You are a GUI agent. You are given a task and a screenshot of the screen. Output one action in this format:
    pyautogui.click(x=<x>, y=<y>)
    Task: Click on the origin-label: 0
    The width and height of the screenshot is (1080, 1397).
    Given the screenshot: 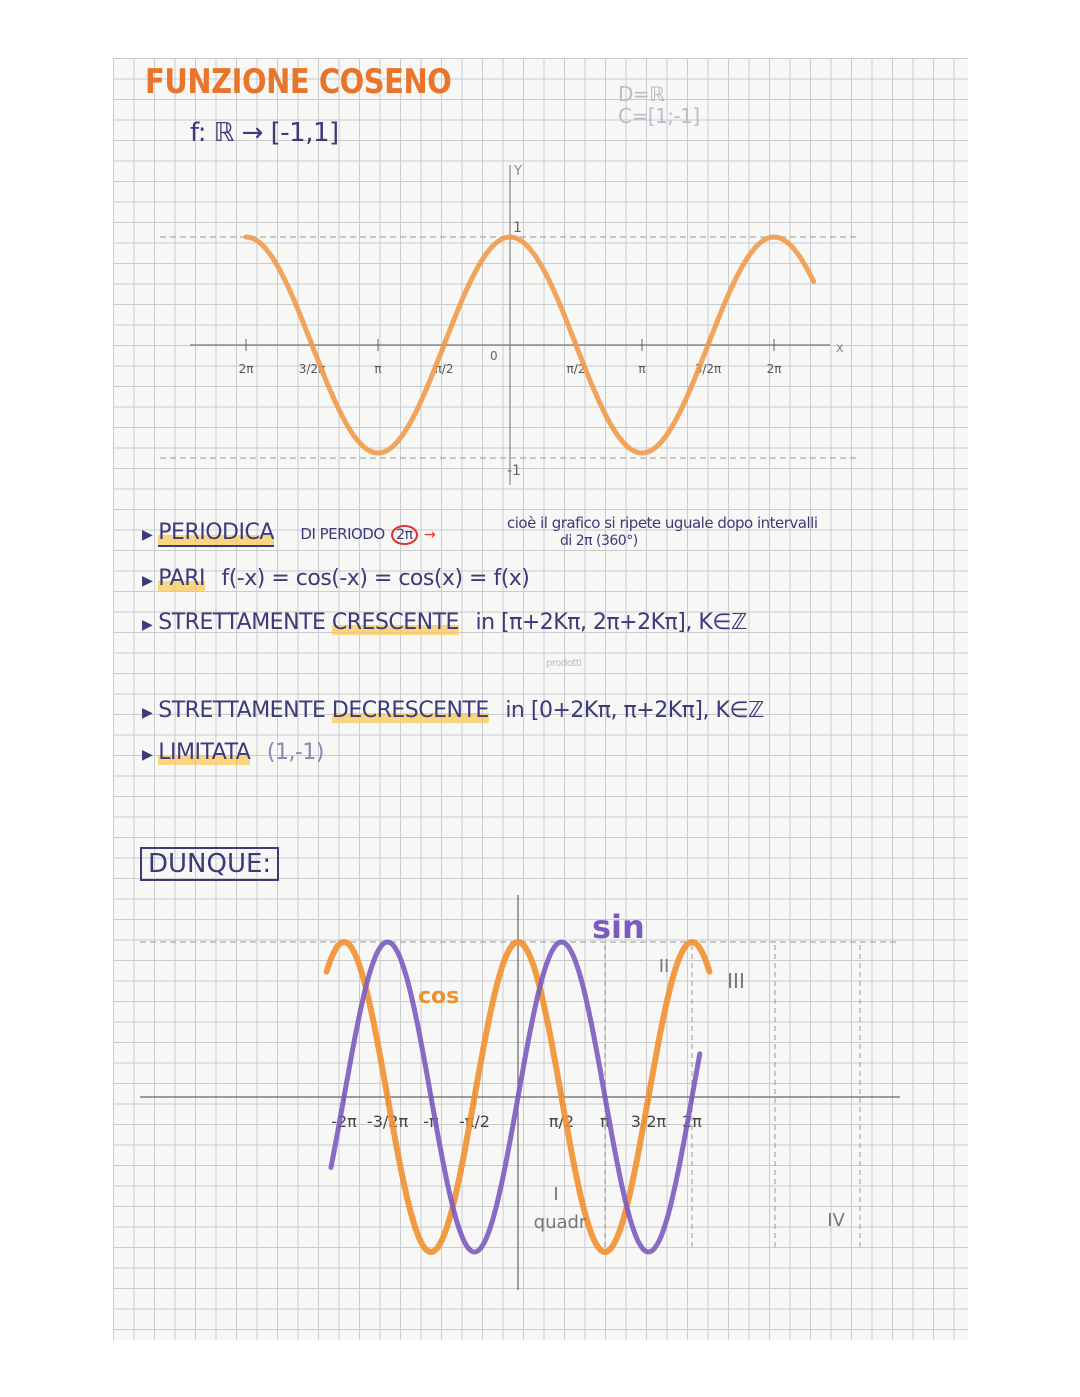 What is the action you would take?
    pyautogui.click(x=494, y=356)
    